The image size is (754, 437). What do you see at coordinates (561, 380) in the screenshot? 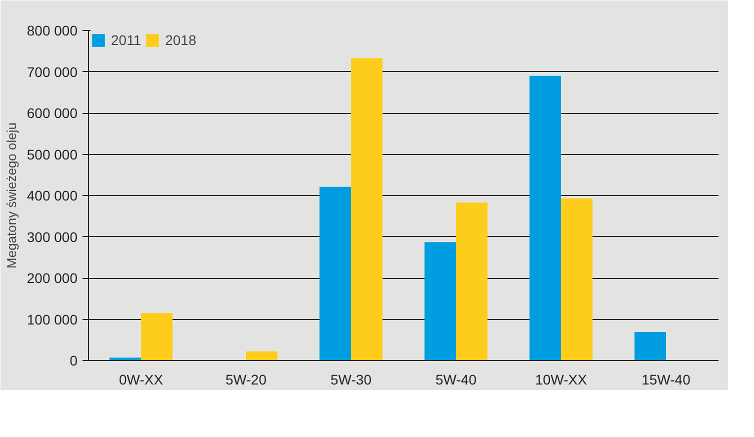
I see `x-tick-label: 10W-XX` at bounding box center [561, 380].